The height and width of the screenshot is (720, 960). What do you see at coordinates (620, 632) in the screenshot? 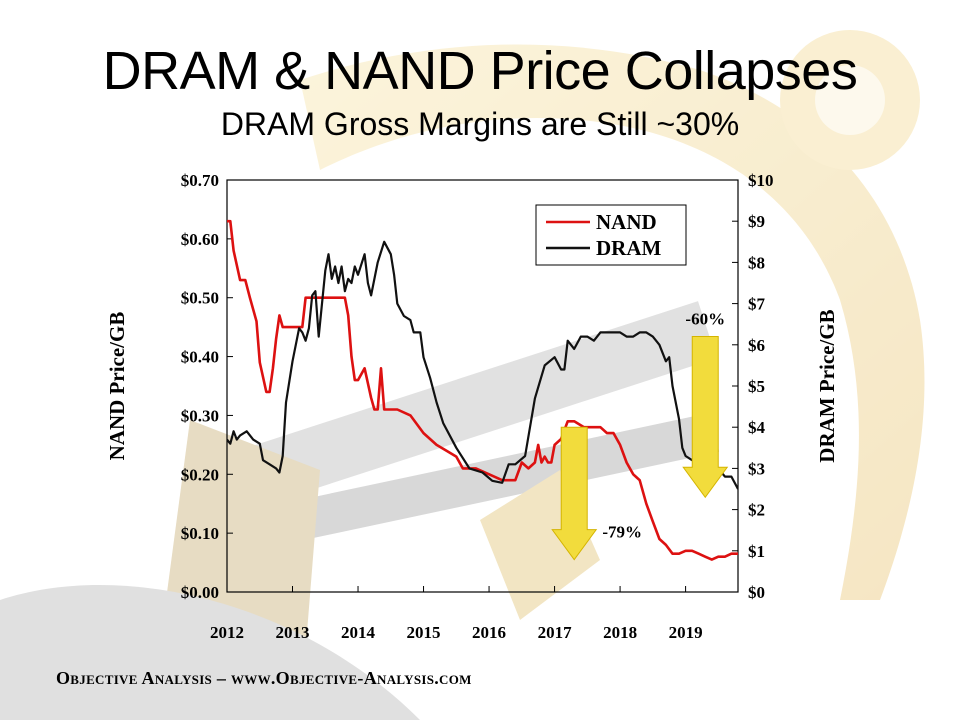
I see `x-tick-label: 2018` at bounding box center [620, 632].